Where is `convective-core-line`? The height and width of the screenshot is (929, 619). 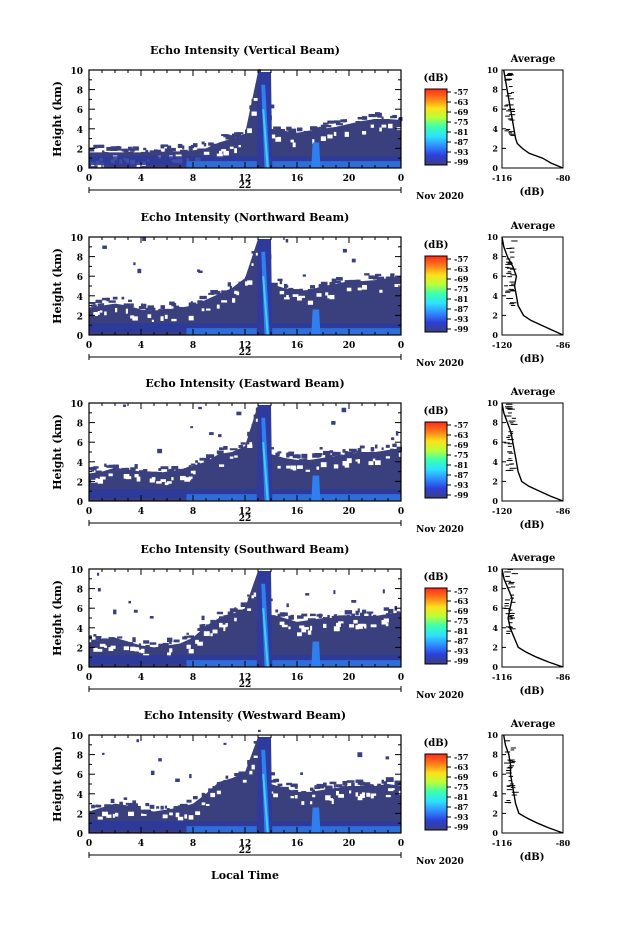 convective-core-line is located at coordinates (265, 306).